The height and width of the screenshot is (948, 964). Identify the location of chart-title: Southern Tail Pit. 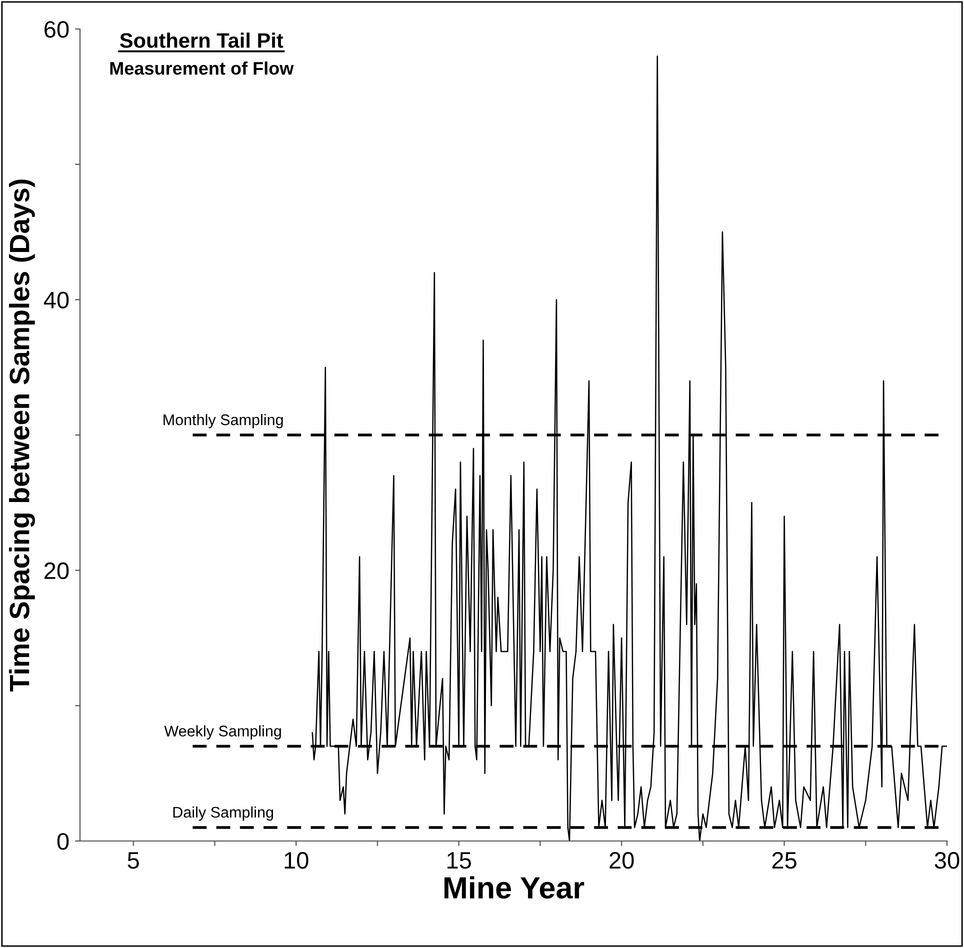
(202, 40).